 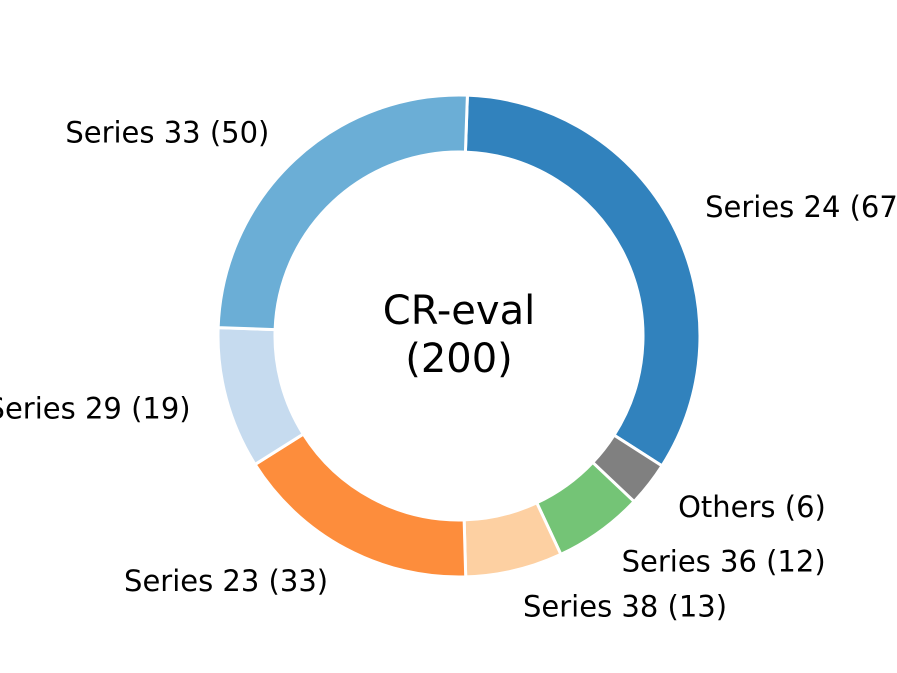 I want to click on slice-label-5: Series 23 (33), so click(x=226, y=581).